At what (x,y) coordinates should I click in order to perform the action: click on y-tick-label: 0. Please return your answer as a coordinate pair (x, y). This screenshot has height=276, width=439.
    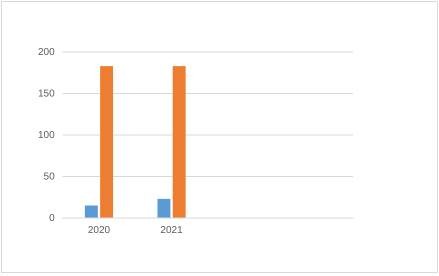
    Looking at the image, I should click on (52, 218).